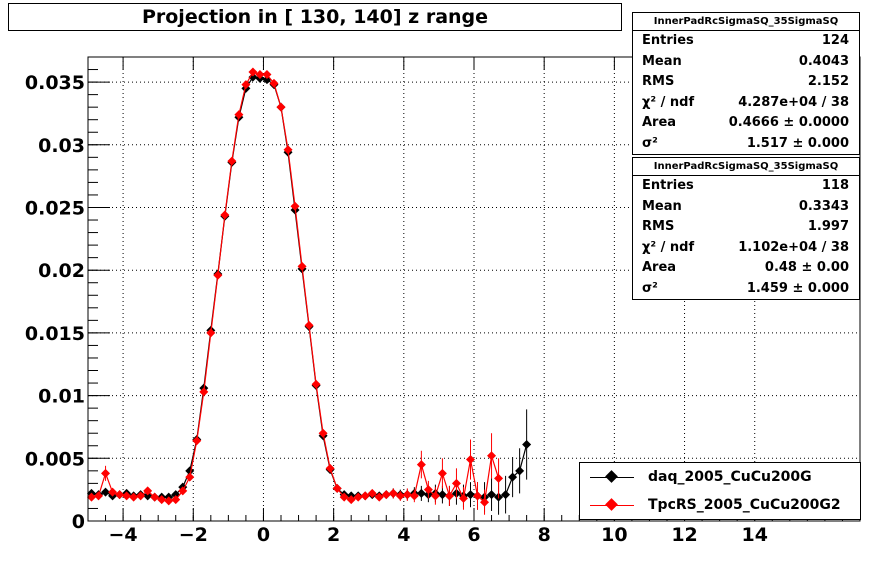 This screenshot has height=578, width=878. Describe the element at coordinates (61, 271) in the screenshot. I see `y-tick-label: 0.02` at that location.